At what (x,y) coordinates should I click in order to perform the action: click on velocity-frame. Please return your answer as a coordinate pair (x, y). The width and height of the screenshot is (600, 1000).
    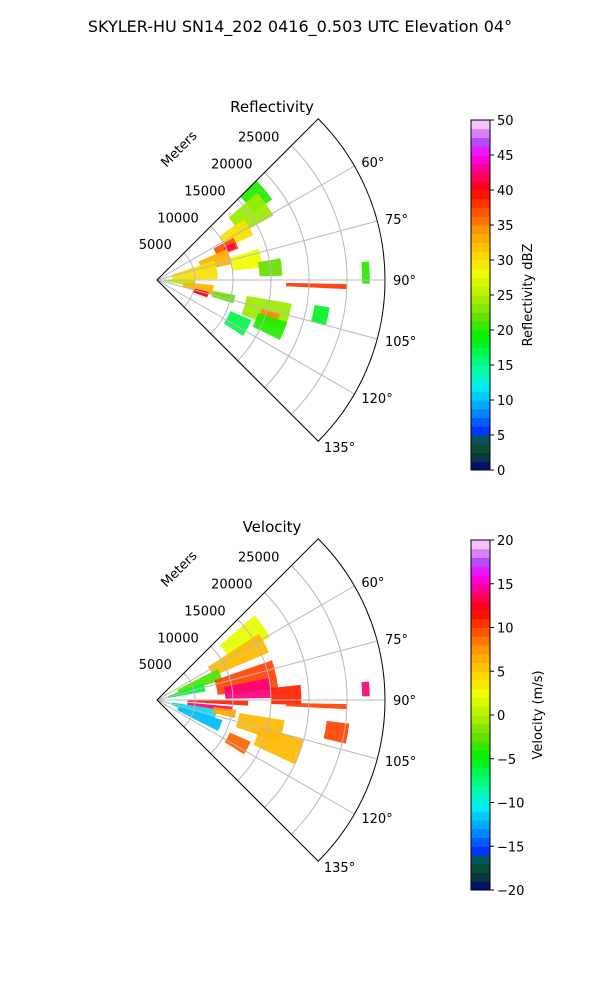
    Looking at the image, I should click on (271, 700).